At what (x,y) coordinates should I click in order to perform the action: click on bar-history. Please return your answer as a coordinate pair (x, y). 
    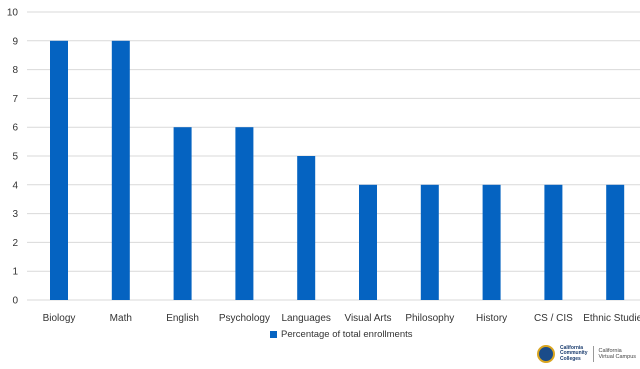
    Looking at the image, I should click on (491, 242).